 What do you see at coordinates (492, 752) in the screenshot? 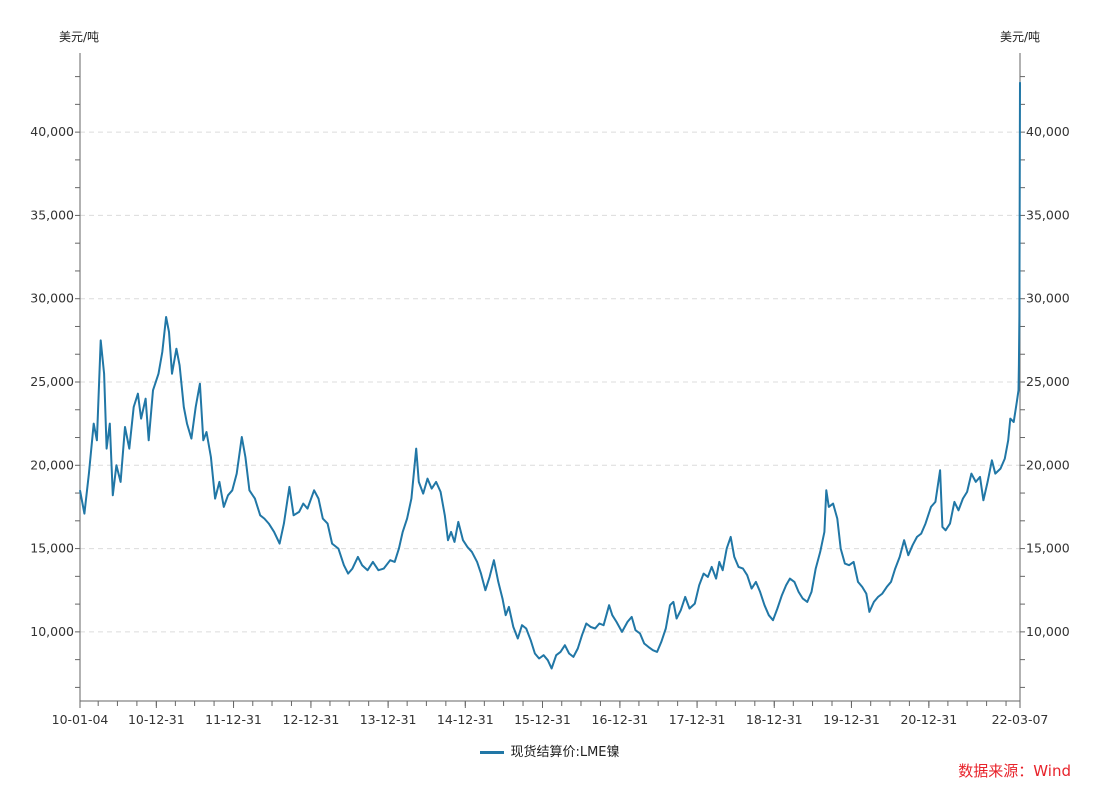
I see `legend-swatch` at bounding box center [492, 752].